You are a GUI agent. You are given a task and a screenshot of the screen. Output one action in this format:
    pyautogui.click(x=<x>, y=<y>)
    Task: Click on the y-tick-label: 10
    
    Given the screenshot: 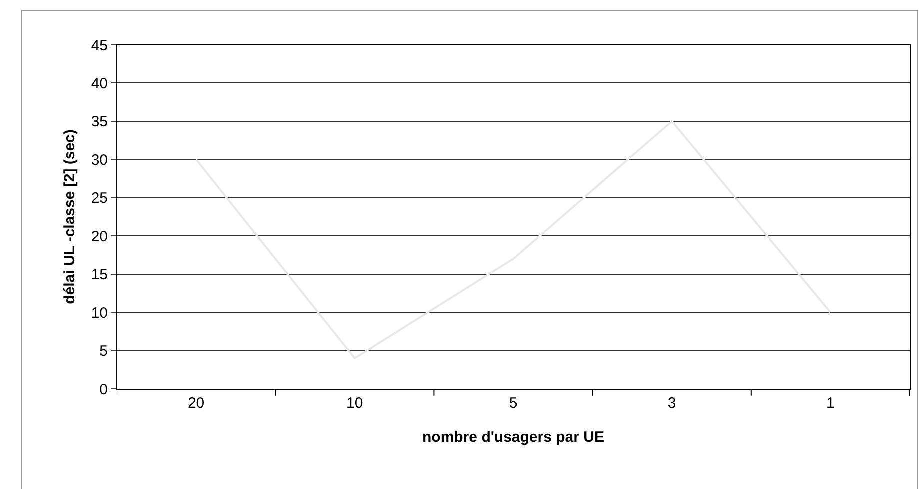 What is the action you would take?
    pyautogui.click(x=99, y=313)
    